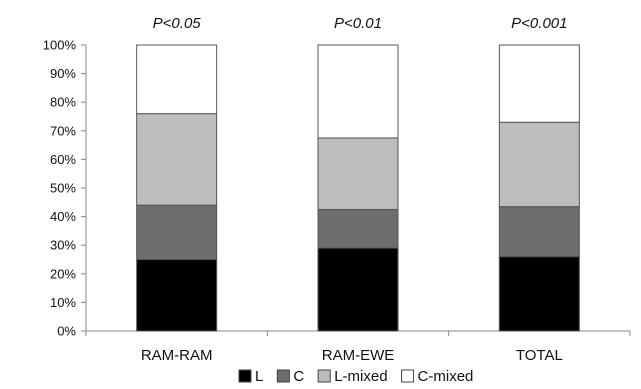 The image size is (641, 389). I want to click on y-tick-label: 0%, so click(66, 331).